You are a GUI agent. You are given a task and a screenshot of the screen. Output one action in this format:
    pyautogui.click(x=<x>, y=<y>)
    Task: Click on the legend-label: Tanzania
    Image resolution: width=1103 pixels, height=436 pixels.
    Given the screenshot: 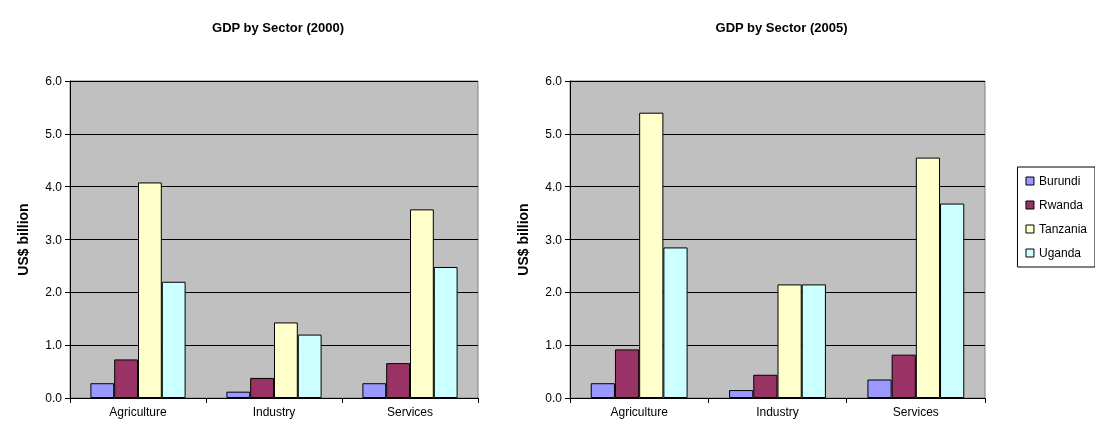 What is the action you would take?
    pyautogui.click(x=1063, y=229)
    